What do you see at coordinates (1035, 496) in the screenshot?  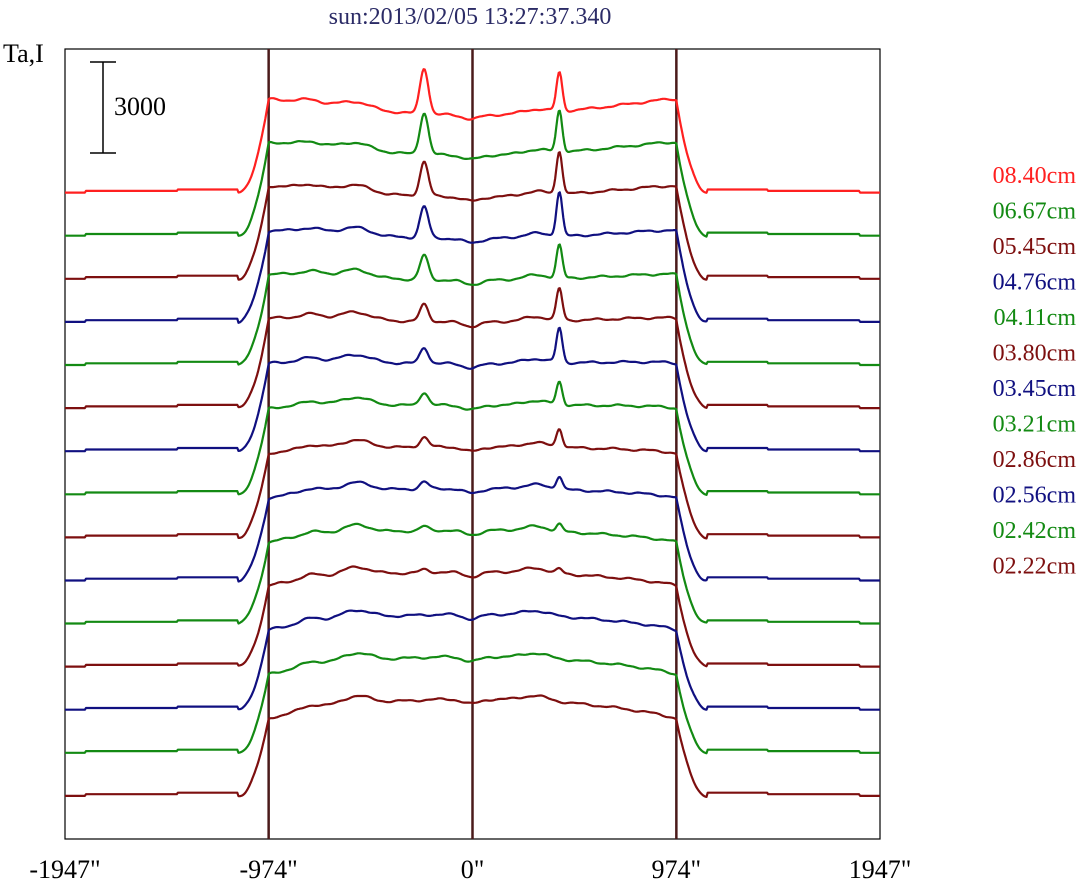 I see `legend-entry: 02.56cm` at bounding box center [1035, 496].